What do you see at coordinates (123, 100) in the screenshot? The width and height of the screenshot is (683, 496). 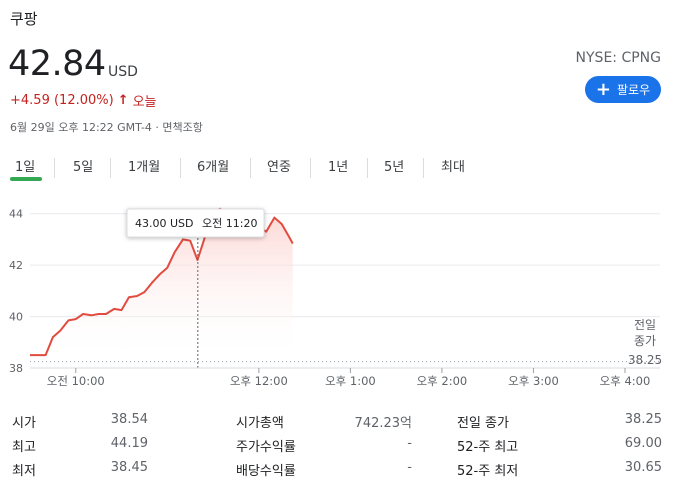 I see `arrow-up-icon: ↑` at bounding box center [123, 100].